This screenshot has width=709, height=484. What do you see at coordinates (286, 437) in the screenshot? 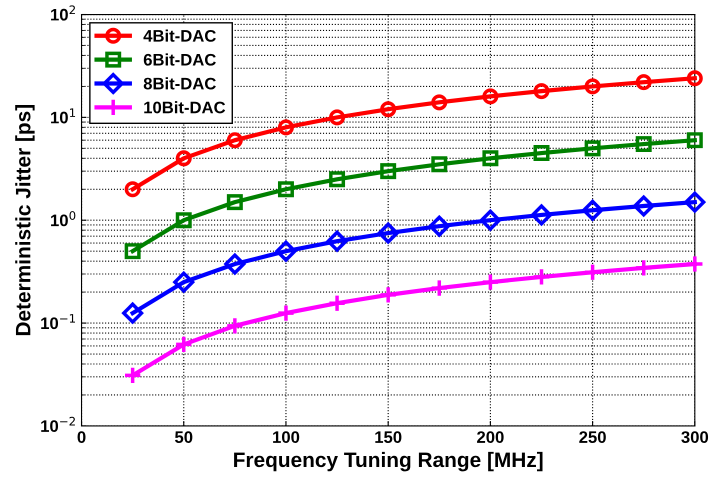
I see `x-tick-label: 100` at bounding box center [286, 437].